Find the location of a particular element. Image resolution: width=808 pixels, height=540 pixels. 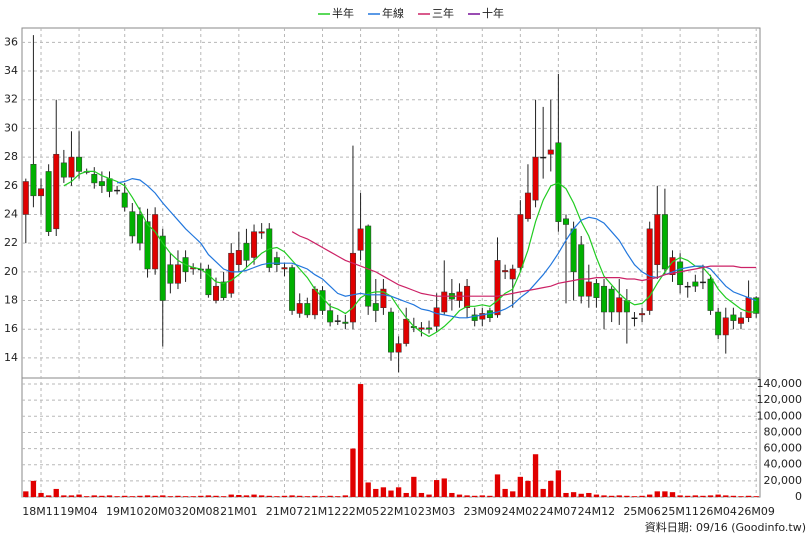

x-tick-label: 20M03 is located at coordinates (163, 511).